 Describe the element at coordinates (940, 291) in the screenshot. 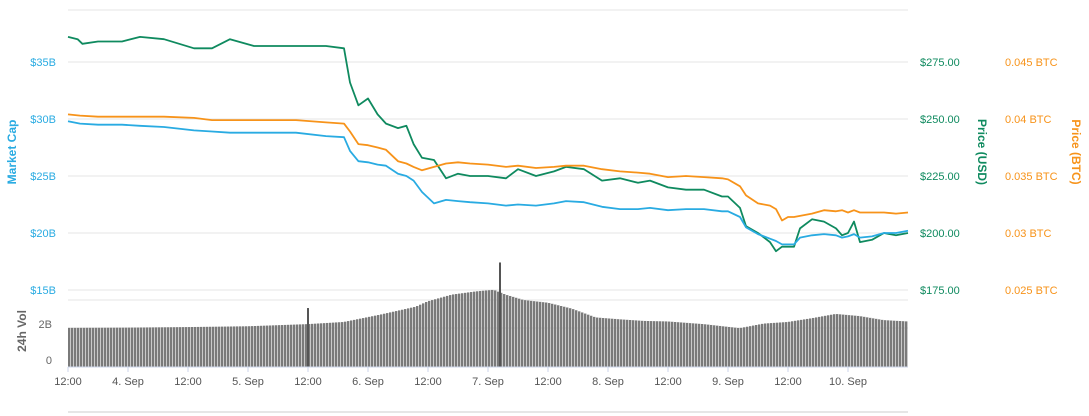

I see `tick-label: $175.00` at that location.